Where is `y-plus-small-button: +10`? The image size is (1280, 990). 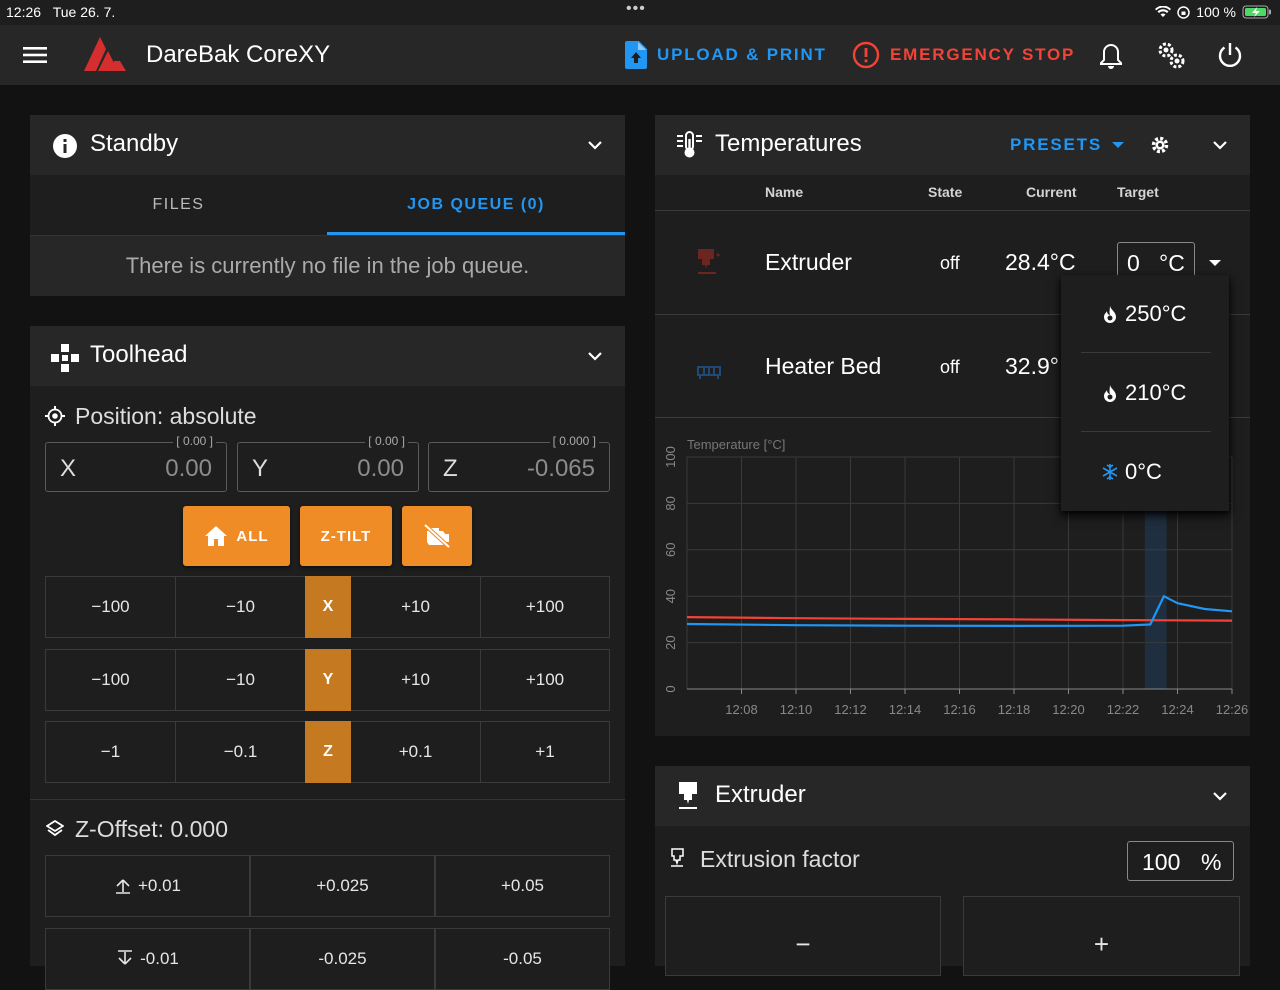 y-plus-small-button: +10 is located at coordinates (415, 680).